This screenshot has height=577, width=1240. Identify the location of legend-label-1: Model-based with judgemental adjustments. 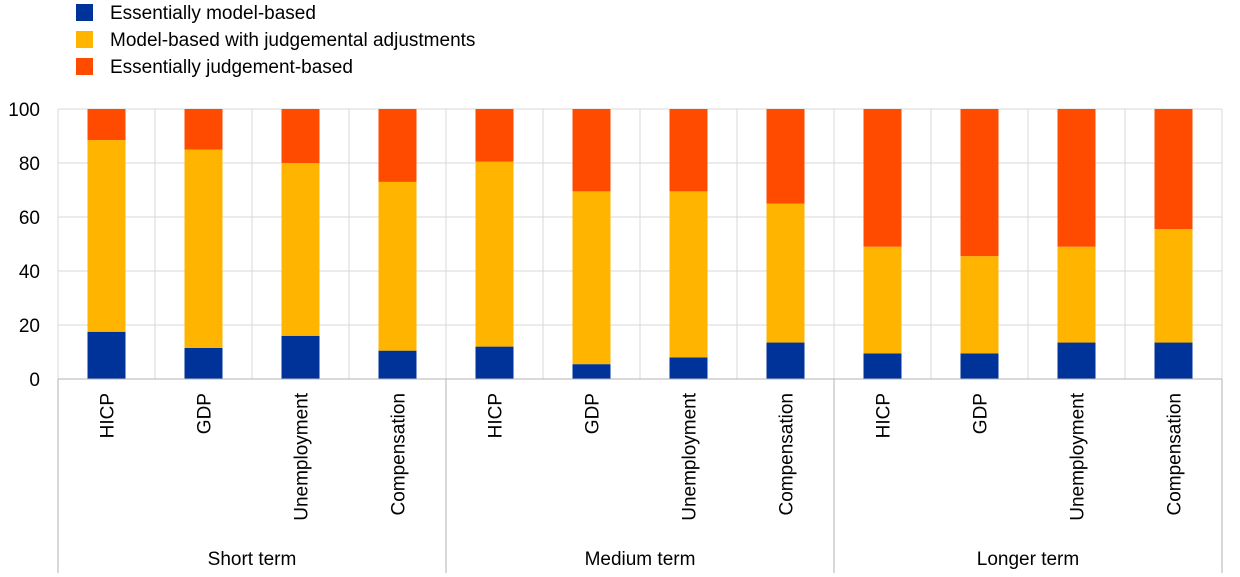
(292, 40).